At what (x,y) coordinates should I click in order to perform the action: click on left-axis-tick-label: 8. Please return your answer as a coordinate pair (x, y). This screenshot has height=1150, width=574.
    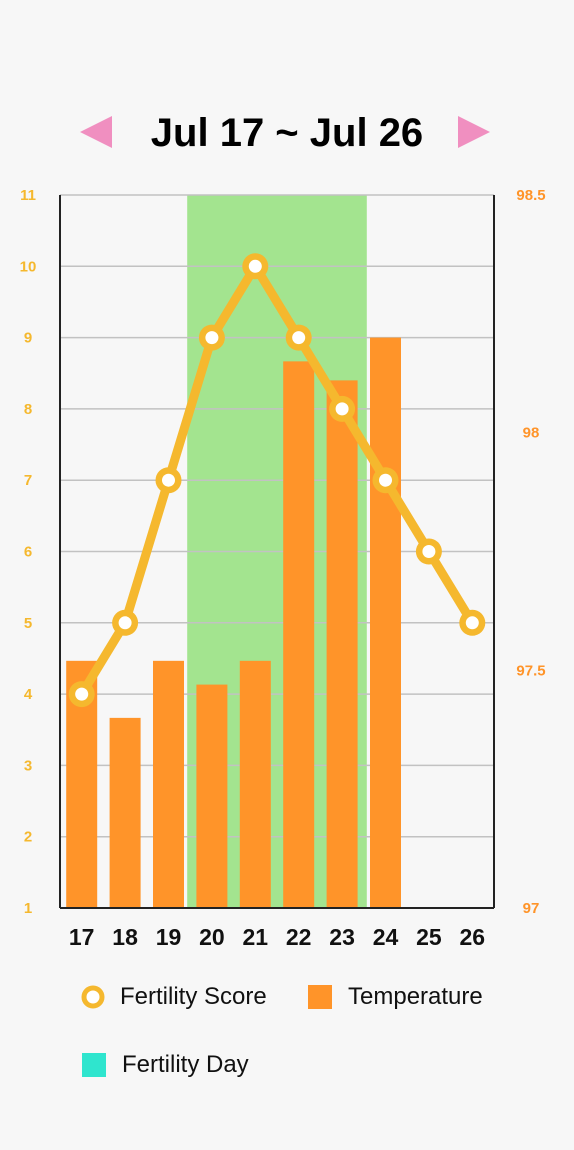
    Looking at the image, I should click on (28, 409).